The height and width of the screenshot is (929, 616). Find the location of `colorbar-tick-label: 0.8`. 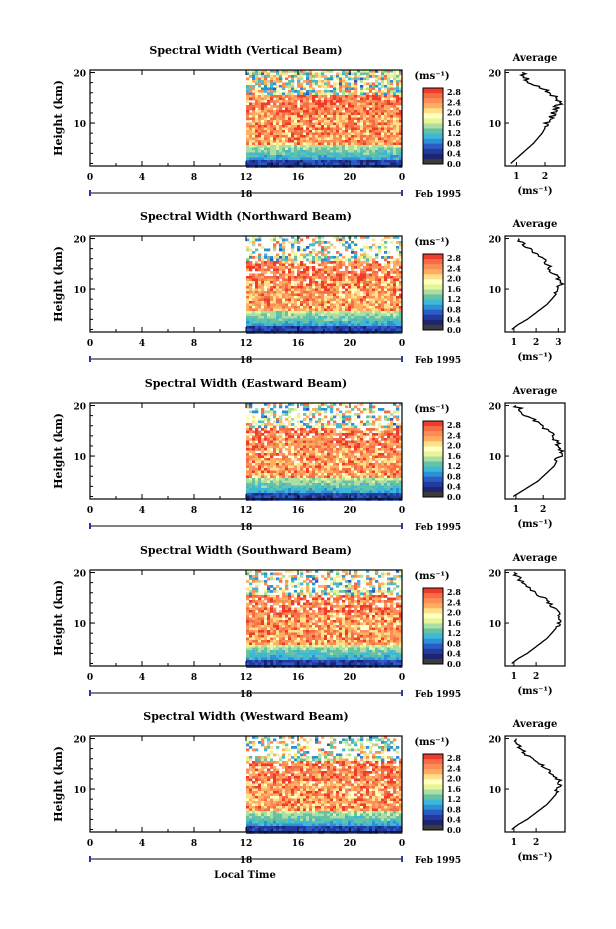

colorbar-tick-label: 0.8 is located at coordinates (454, 309).